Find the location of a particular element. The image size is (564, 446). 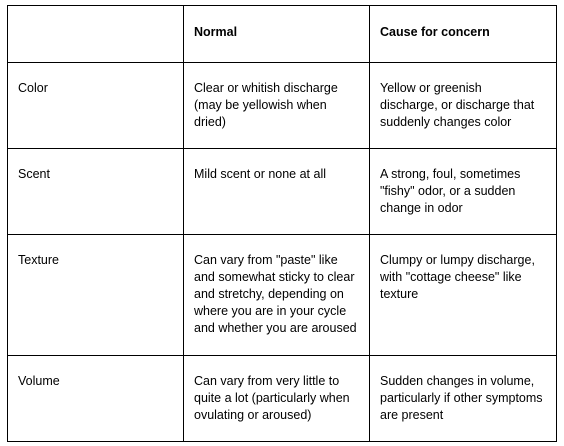

cell-line: where you are in your cycle is located at coordinates (270, 311).